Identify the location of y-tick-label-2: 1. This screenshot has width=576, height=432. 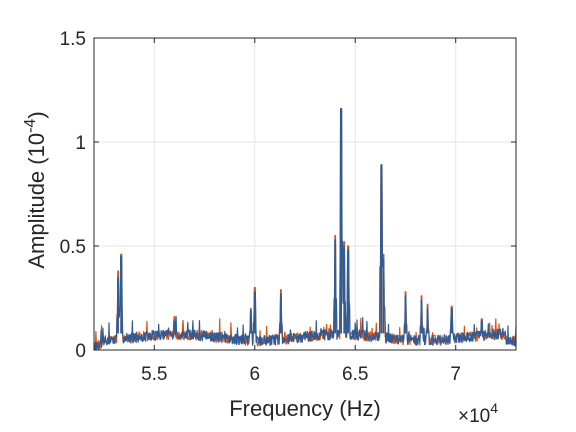
(80, 143).